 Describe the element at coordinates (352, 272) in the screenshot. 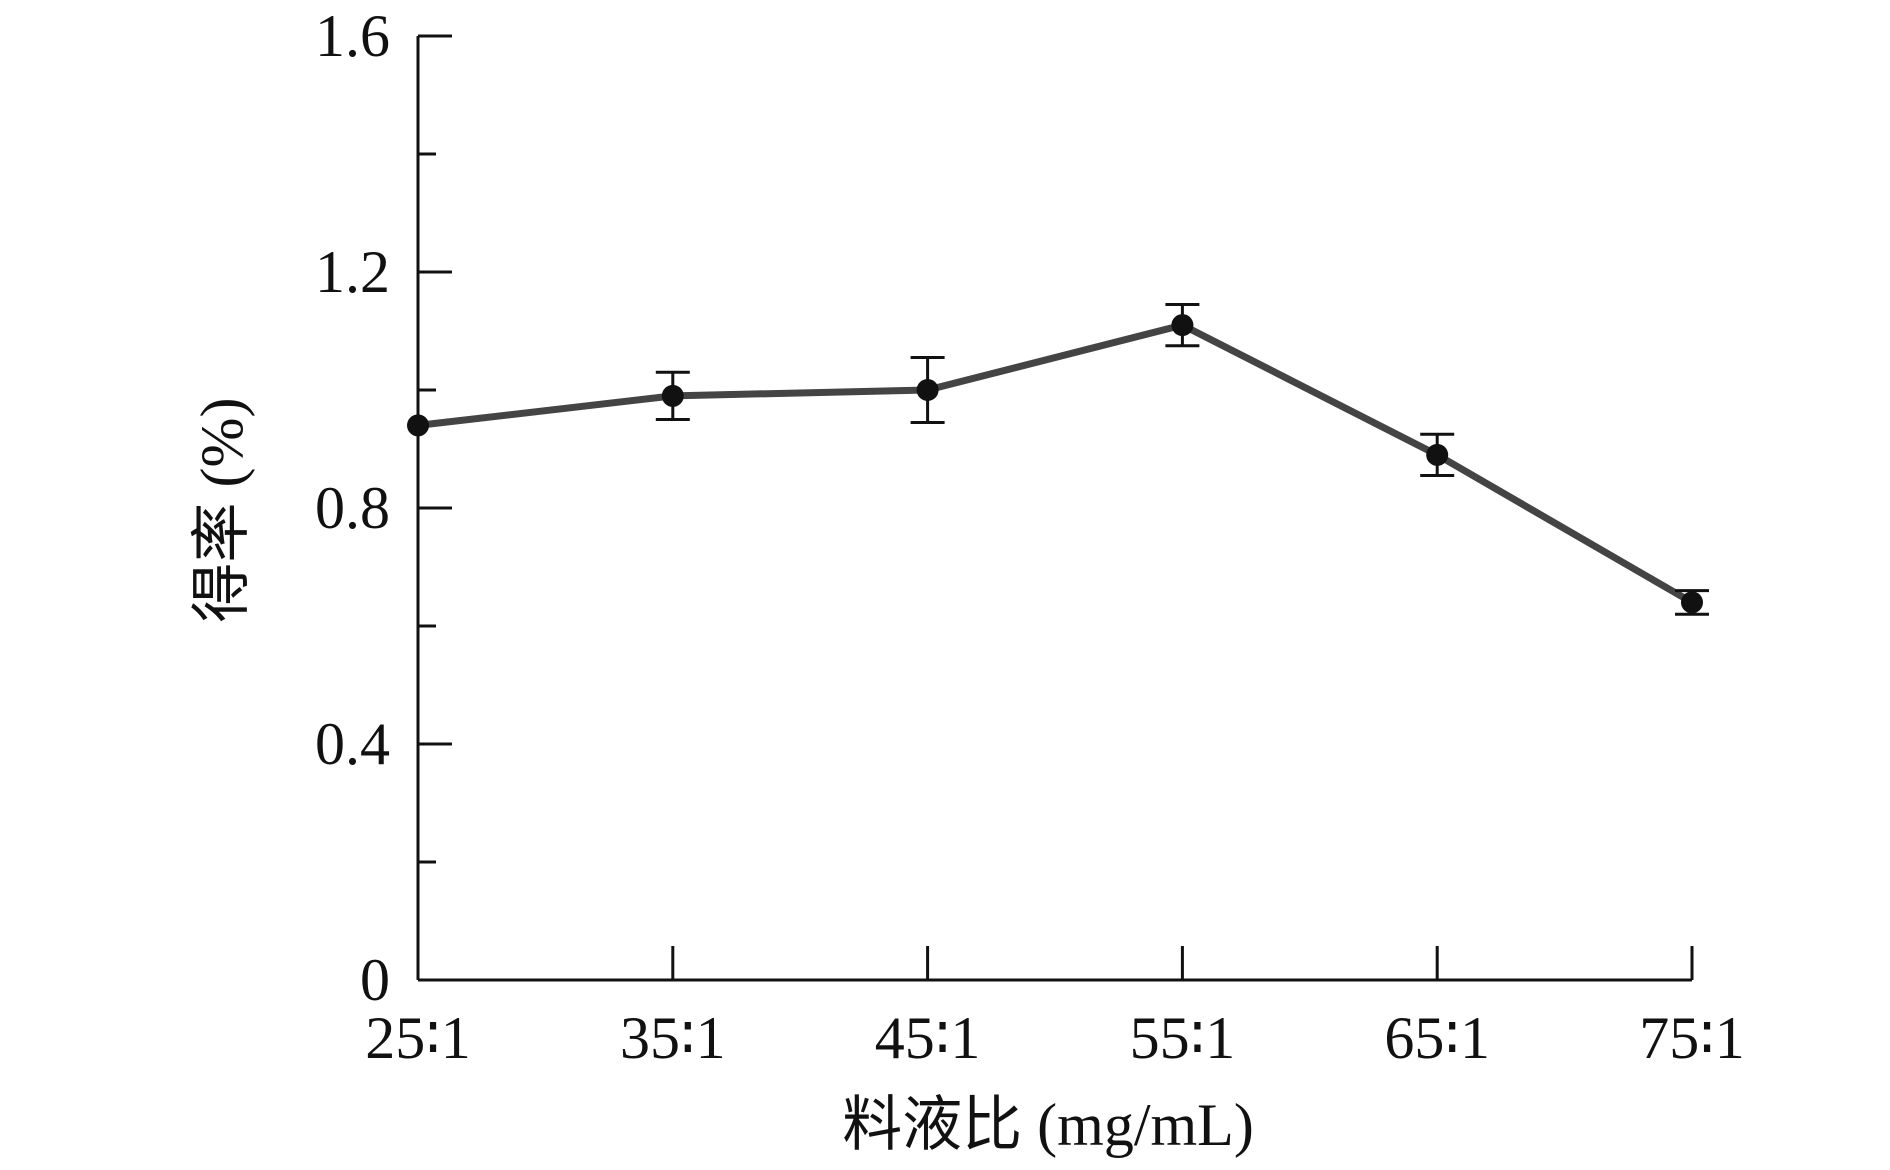

I see `y-tick-label: 1.2` at that location.